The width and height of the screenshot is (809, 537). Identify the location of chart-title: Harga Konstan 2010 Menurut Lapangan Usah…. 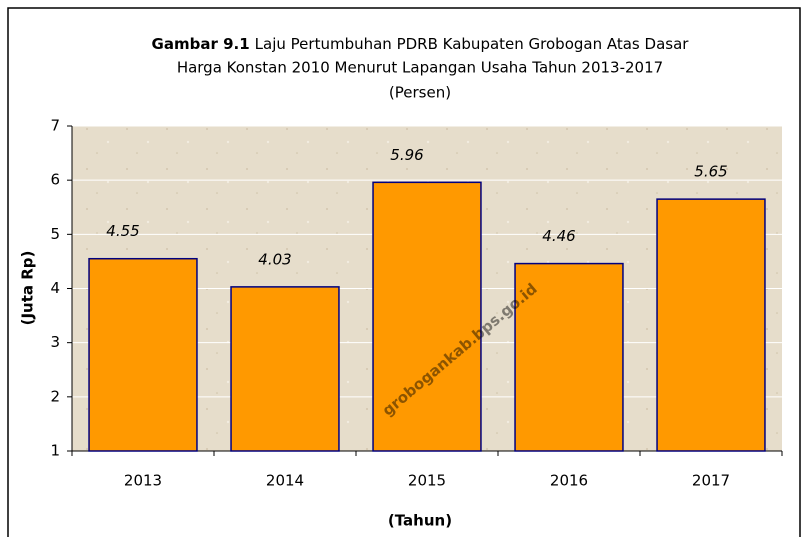
(420, 68).